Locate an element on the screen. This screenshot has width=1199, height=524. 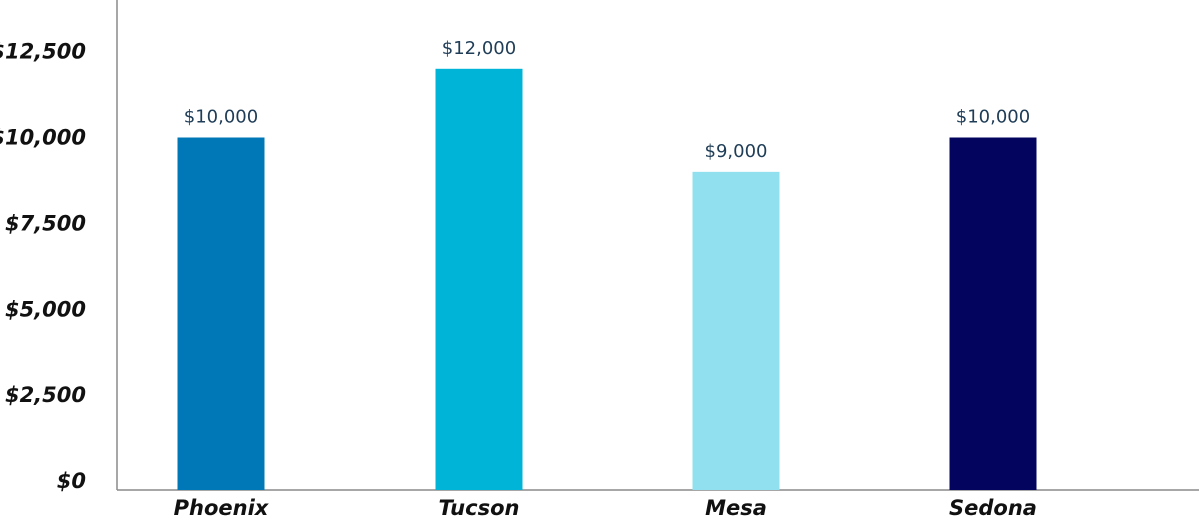
y-tick-label: $7,500 is located at coordinates (45, 223).